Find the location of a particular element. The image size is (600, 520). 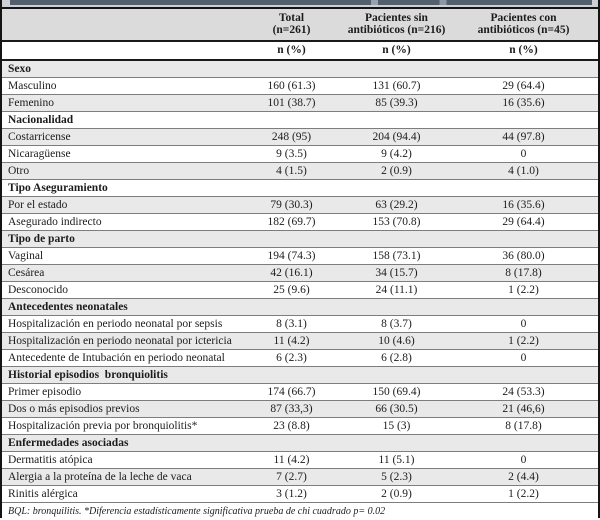

cell-value: 87 (33,3) is located at coordinates (291, 409).